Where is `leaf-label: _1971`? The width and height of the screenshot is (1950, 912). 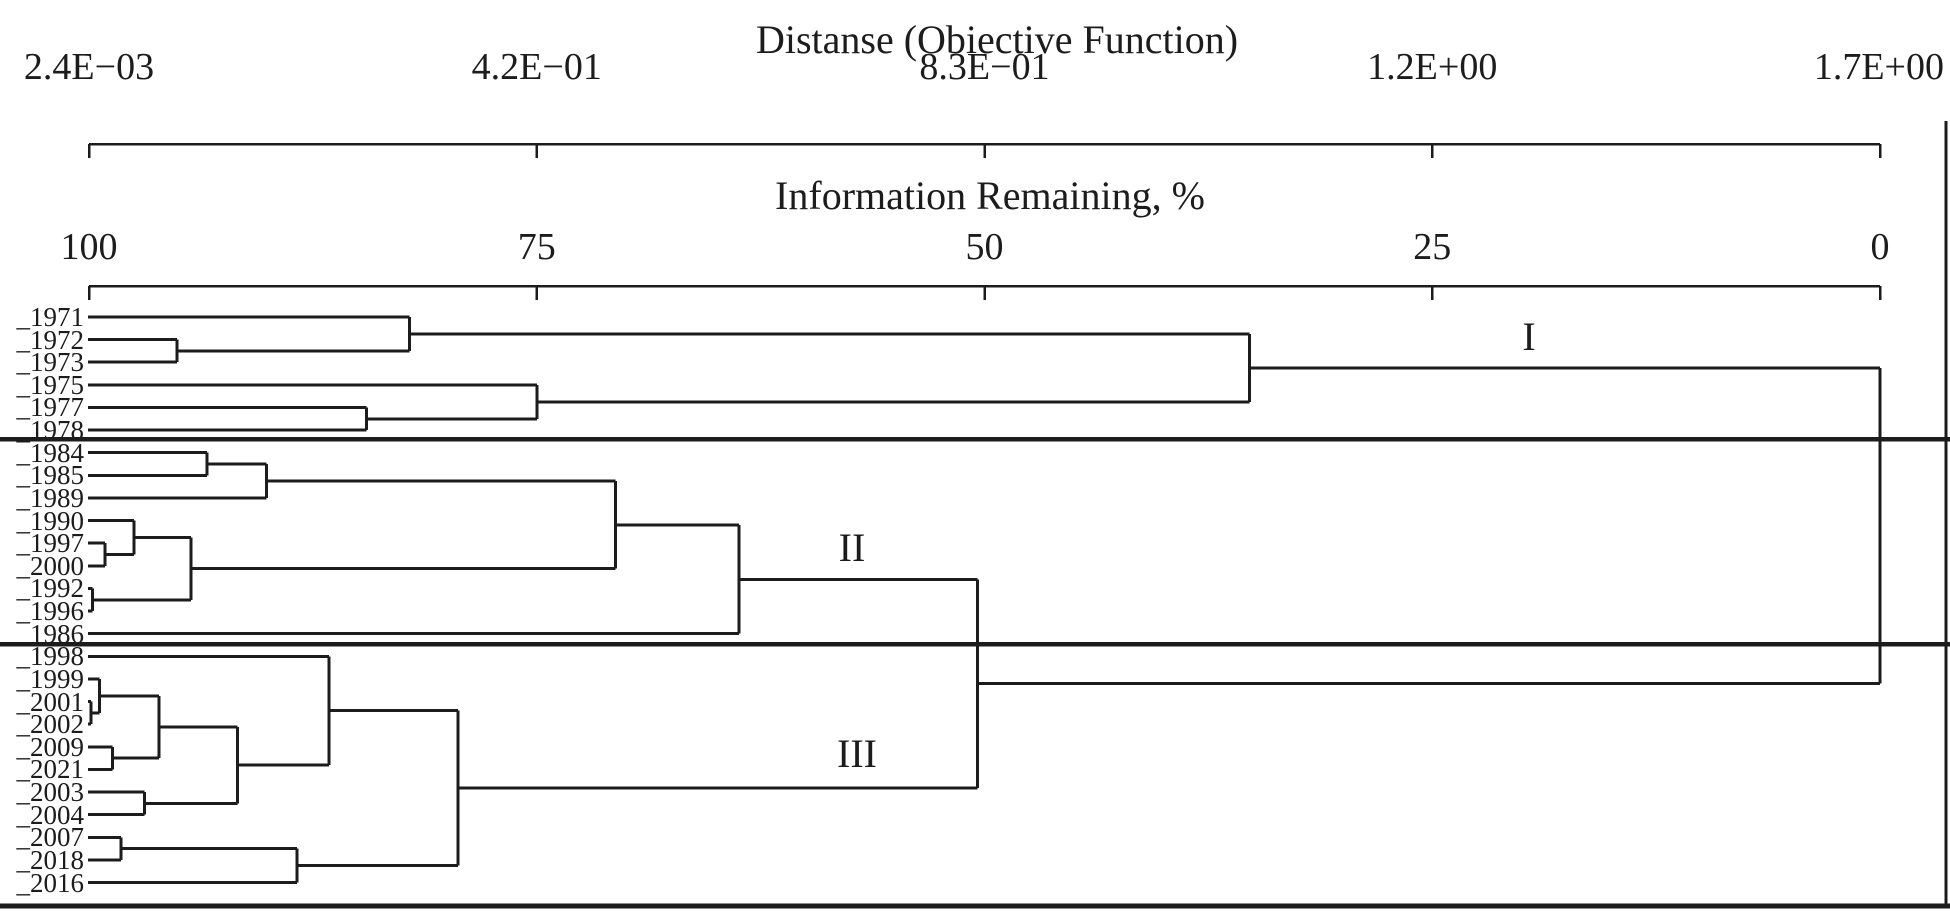
leaf-label: _1971 is located at coordinates (50, 317).